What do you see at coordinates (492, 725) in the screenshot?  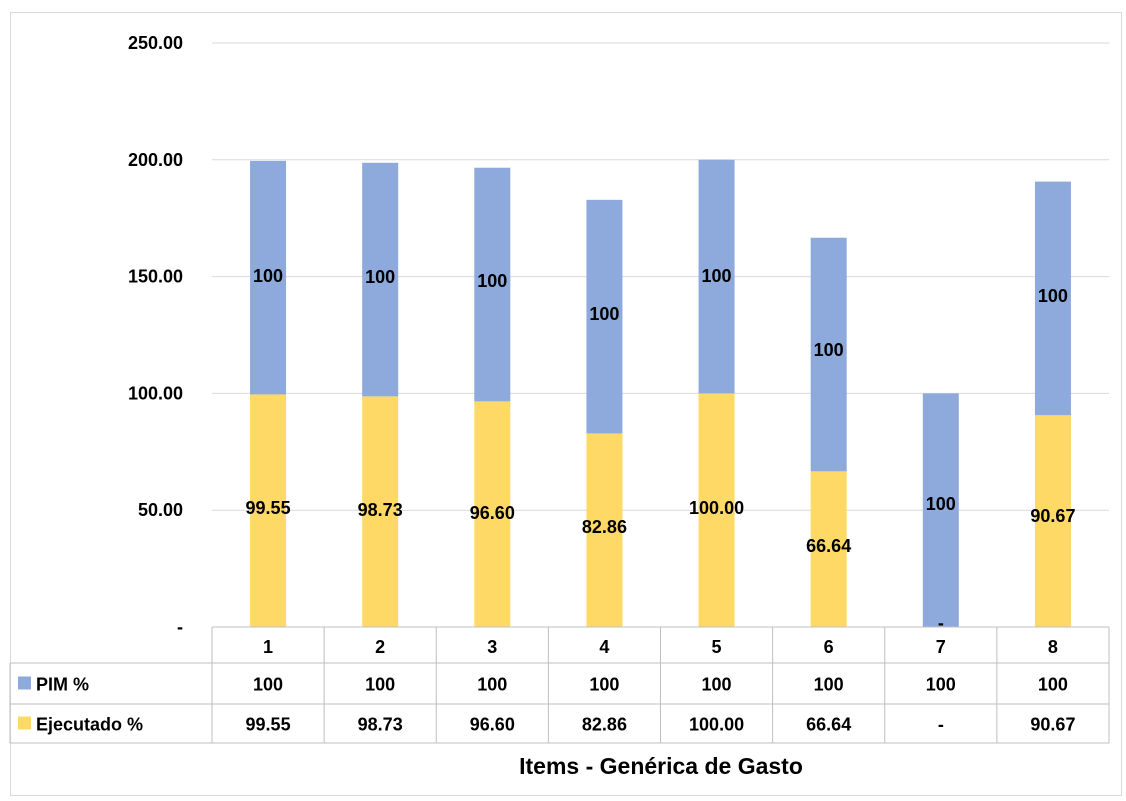 I see `table-cell: 96.60` at bounding box center [492, 725].